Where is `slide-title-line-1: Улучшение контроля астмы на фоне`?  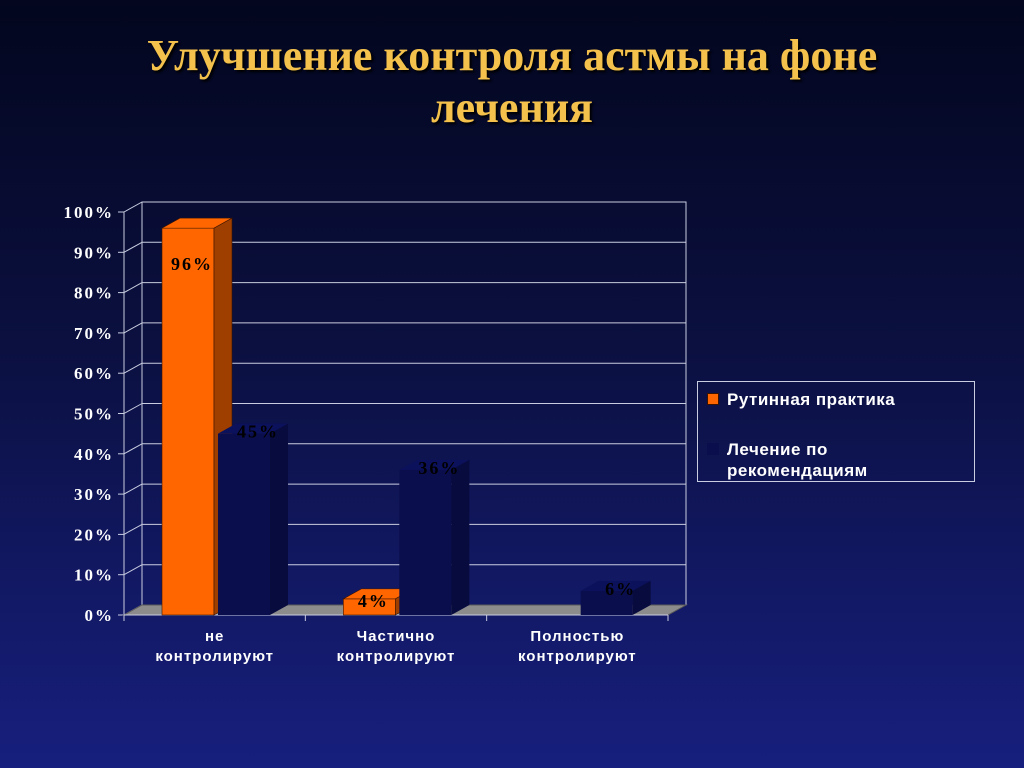 slide-title-line-1: Улучшение контроля астмы на фоне is located at coordinates (512, 55).